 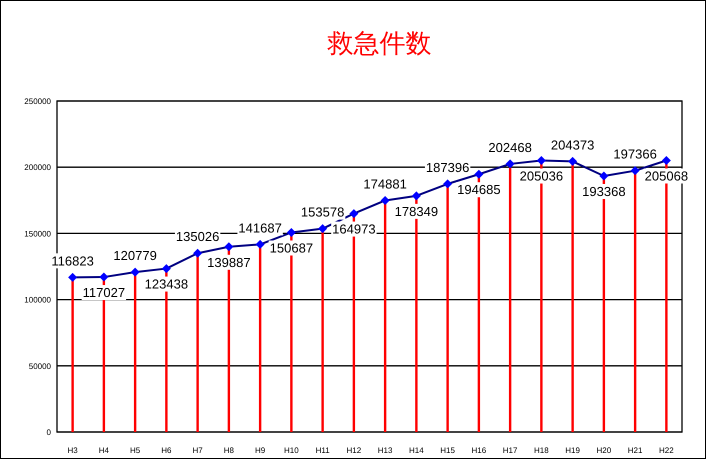 What do you see at coordinates (135, 256) in the screenshot?
I see `data-label: 120779` at bounding box center [135, 256].